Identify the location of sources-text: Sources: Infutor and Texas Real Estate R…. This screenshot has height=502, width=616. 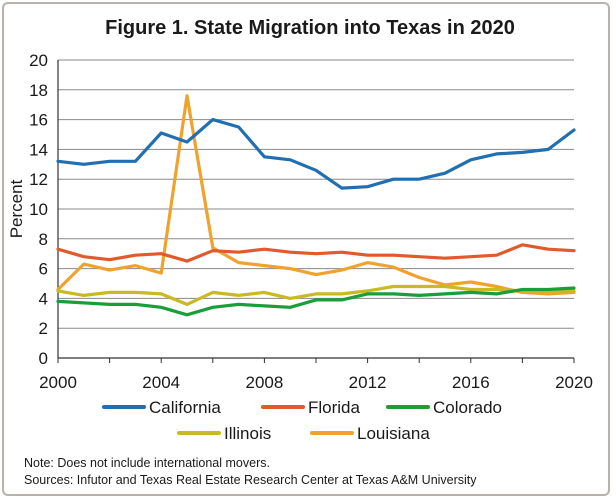
(250, 480).